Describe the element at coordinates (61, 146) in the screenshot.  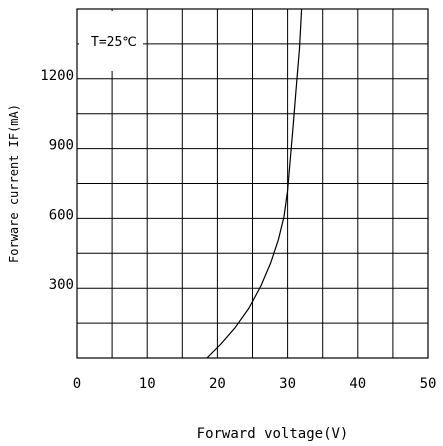
I see `y-tick-label: 900` at that location.